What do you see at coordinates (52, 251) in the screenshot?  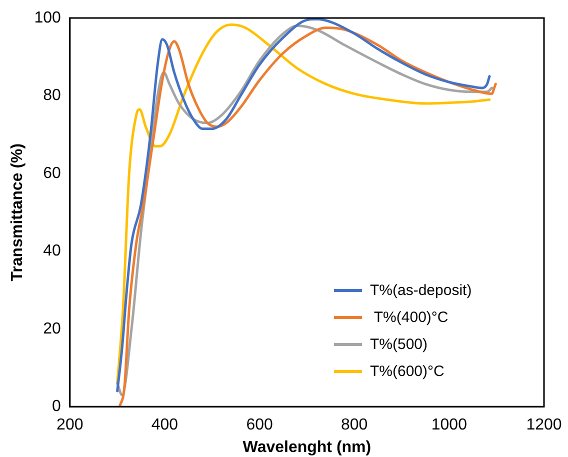 I see `y-tick-label: 40` at bounding box center [52, 251].